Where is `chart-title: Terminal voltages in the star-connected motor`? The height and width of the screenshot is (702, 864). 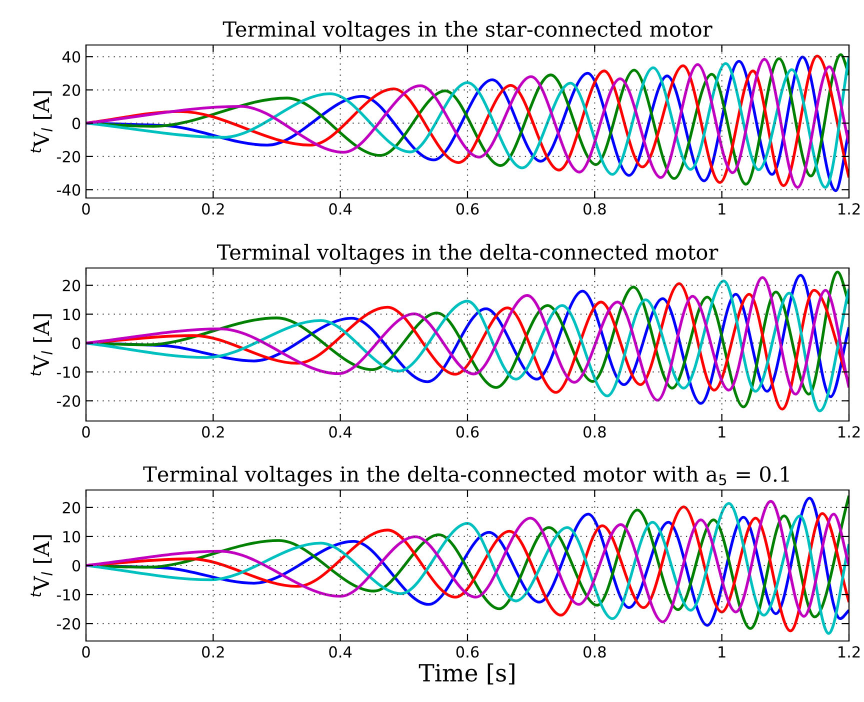
chart-title: Terminal voltages in the star-connected motor is located at coordinates (467, 31).